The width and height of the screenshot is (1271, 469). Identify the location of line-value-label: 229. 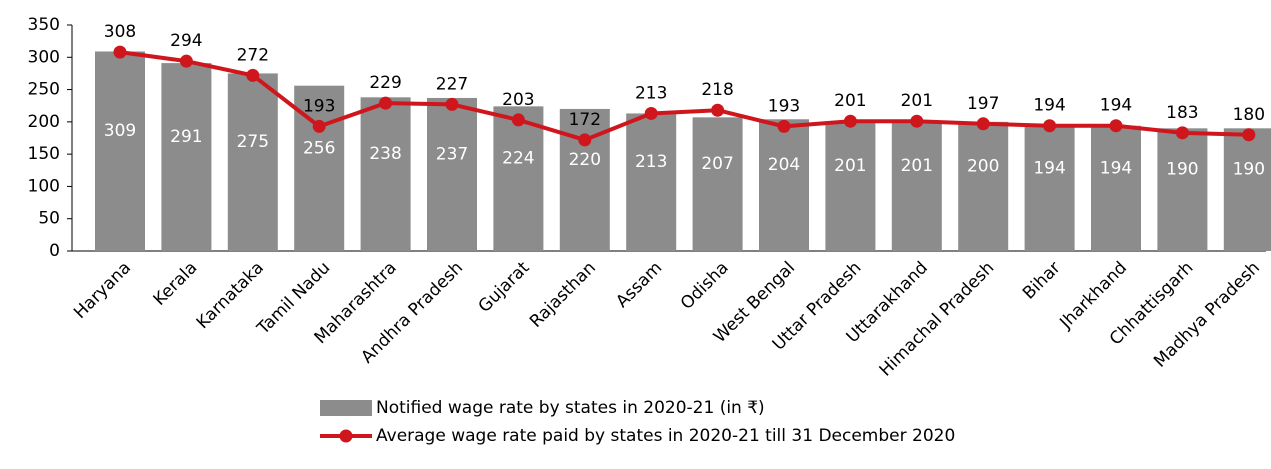
(385, 83).